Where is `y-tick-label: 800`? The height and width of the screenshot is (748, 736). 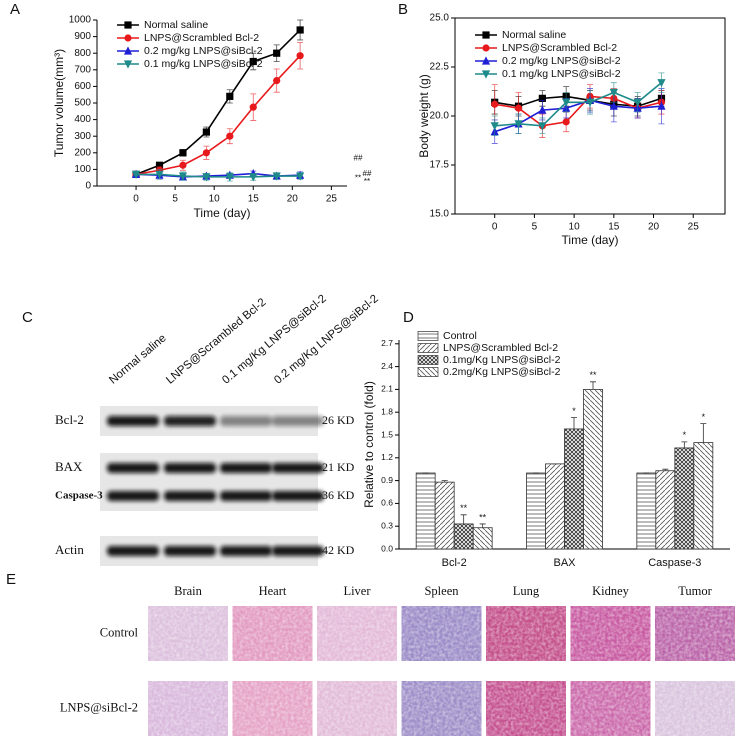
y-tick-label: 800 is located at coordinates (82, 53).